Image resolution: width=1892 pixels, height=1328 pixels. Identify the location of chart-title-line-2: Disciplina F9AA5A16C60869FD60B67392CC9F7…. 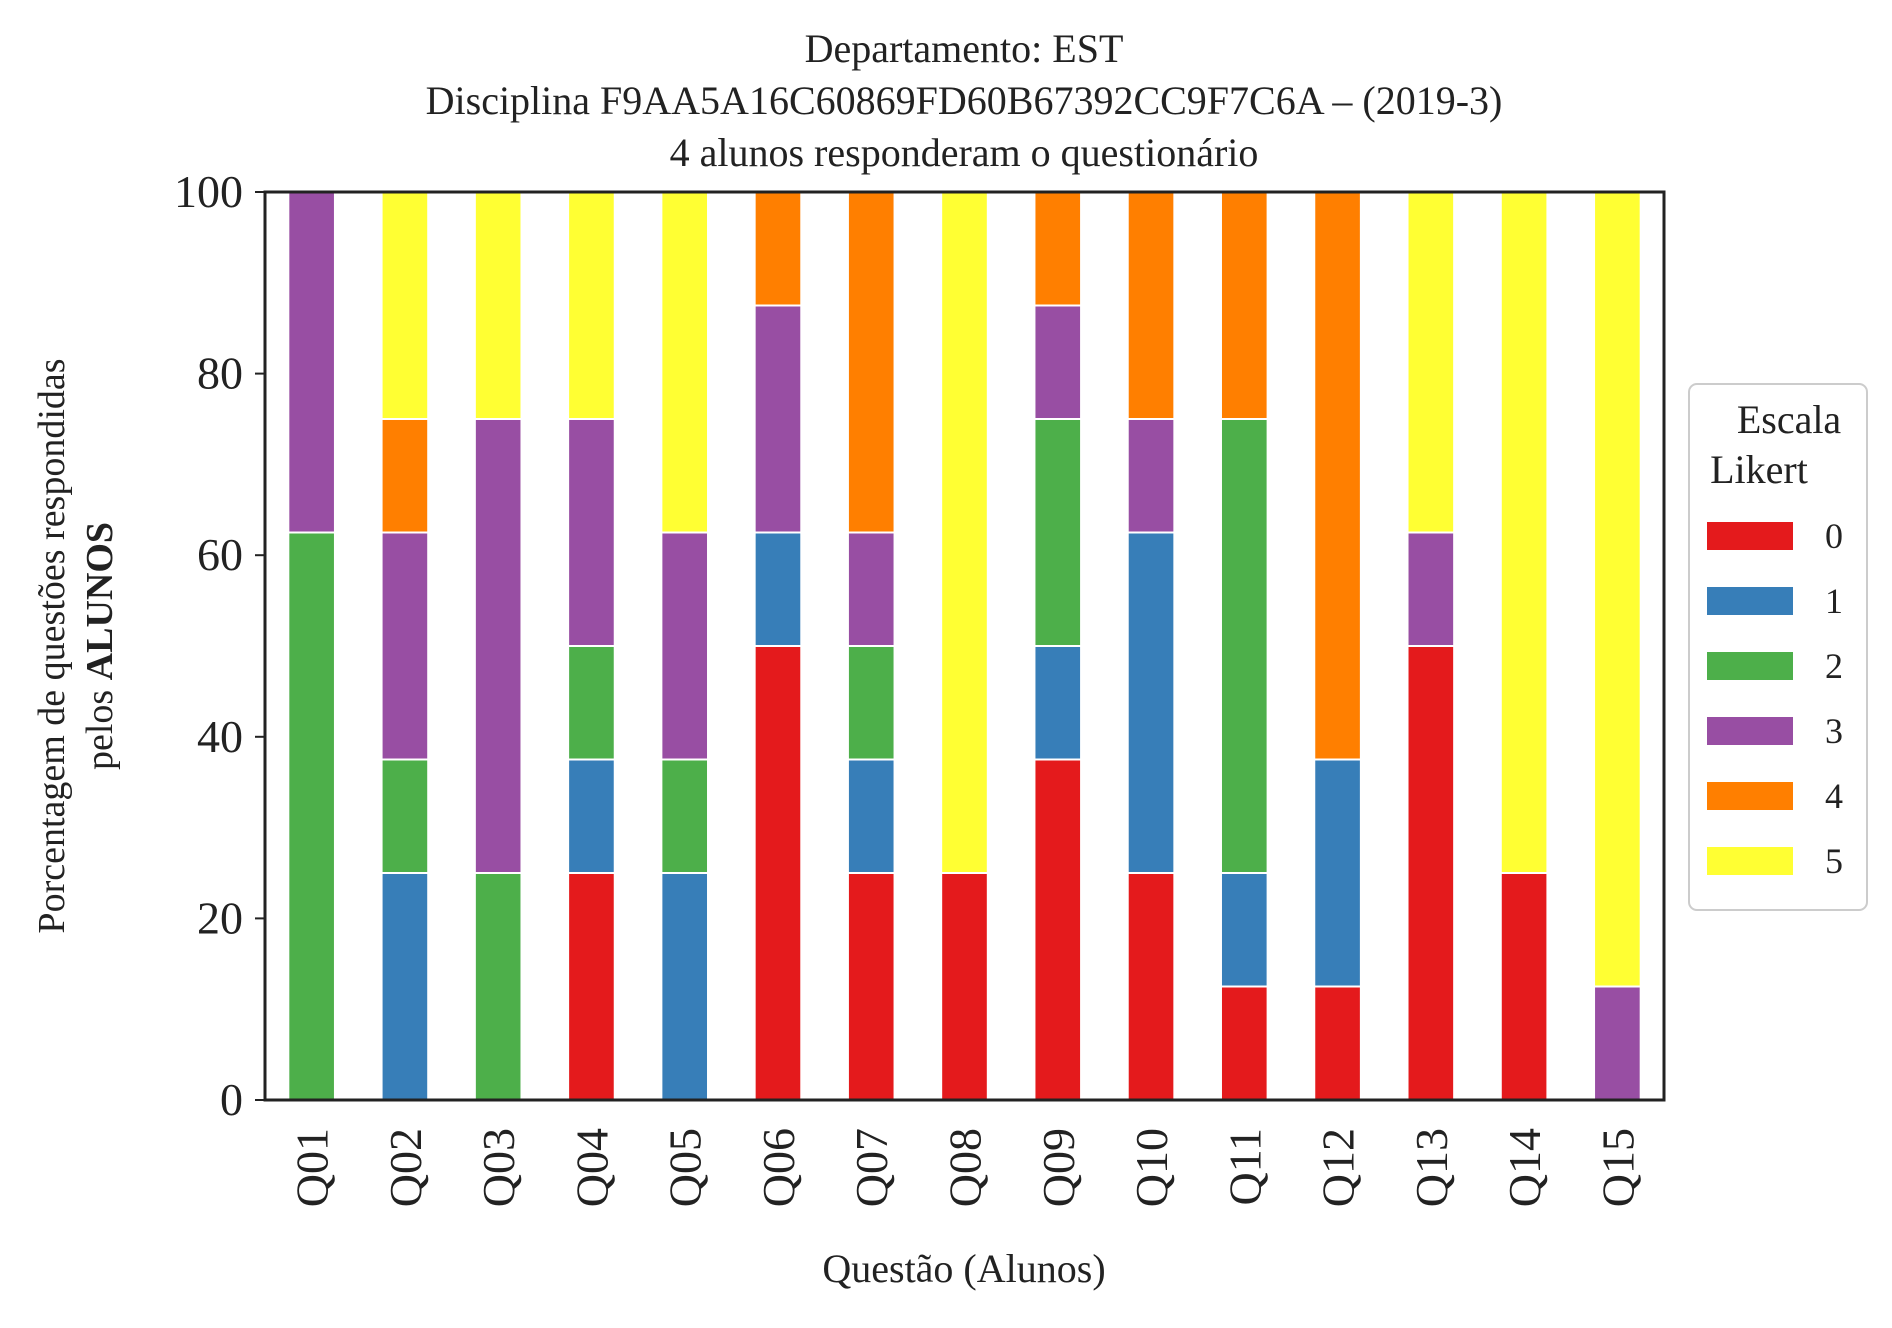
(964, 100).